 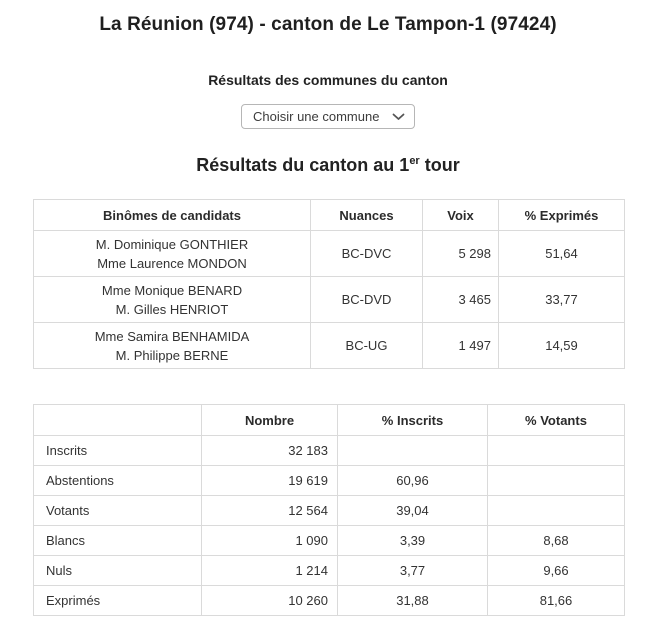 What do you see at coordinates (172, 336) in the screenshot?
I see `candidate-name: Mme Samira BENHAMIDA` at bounding box center [172, 336].